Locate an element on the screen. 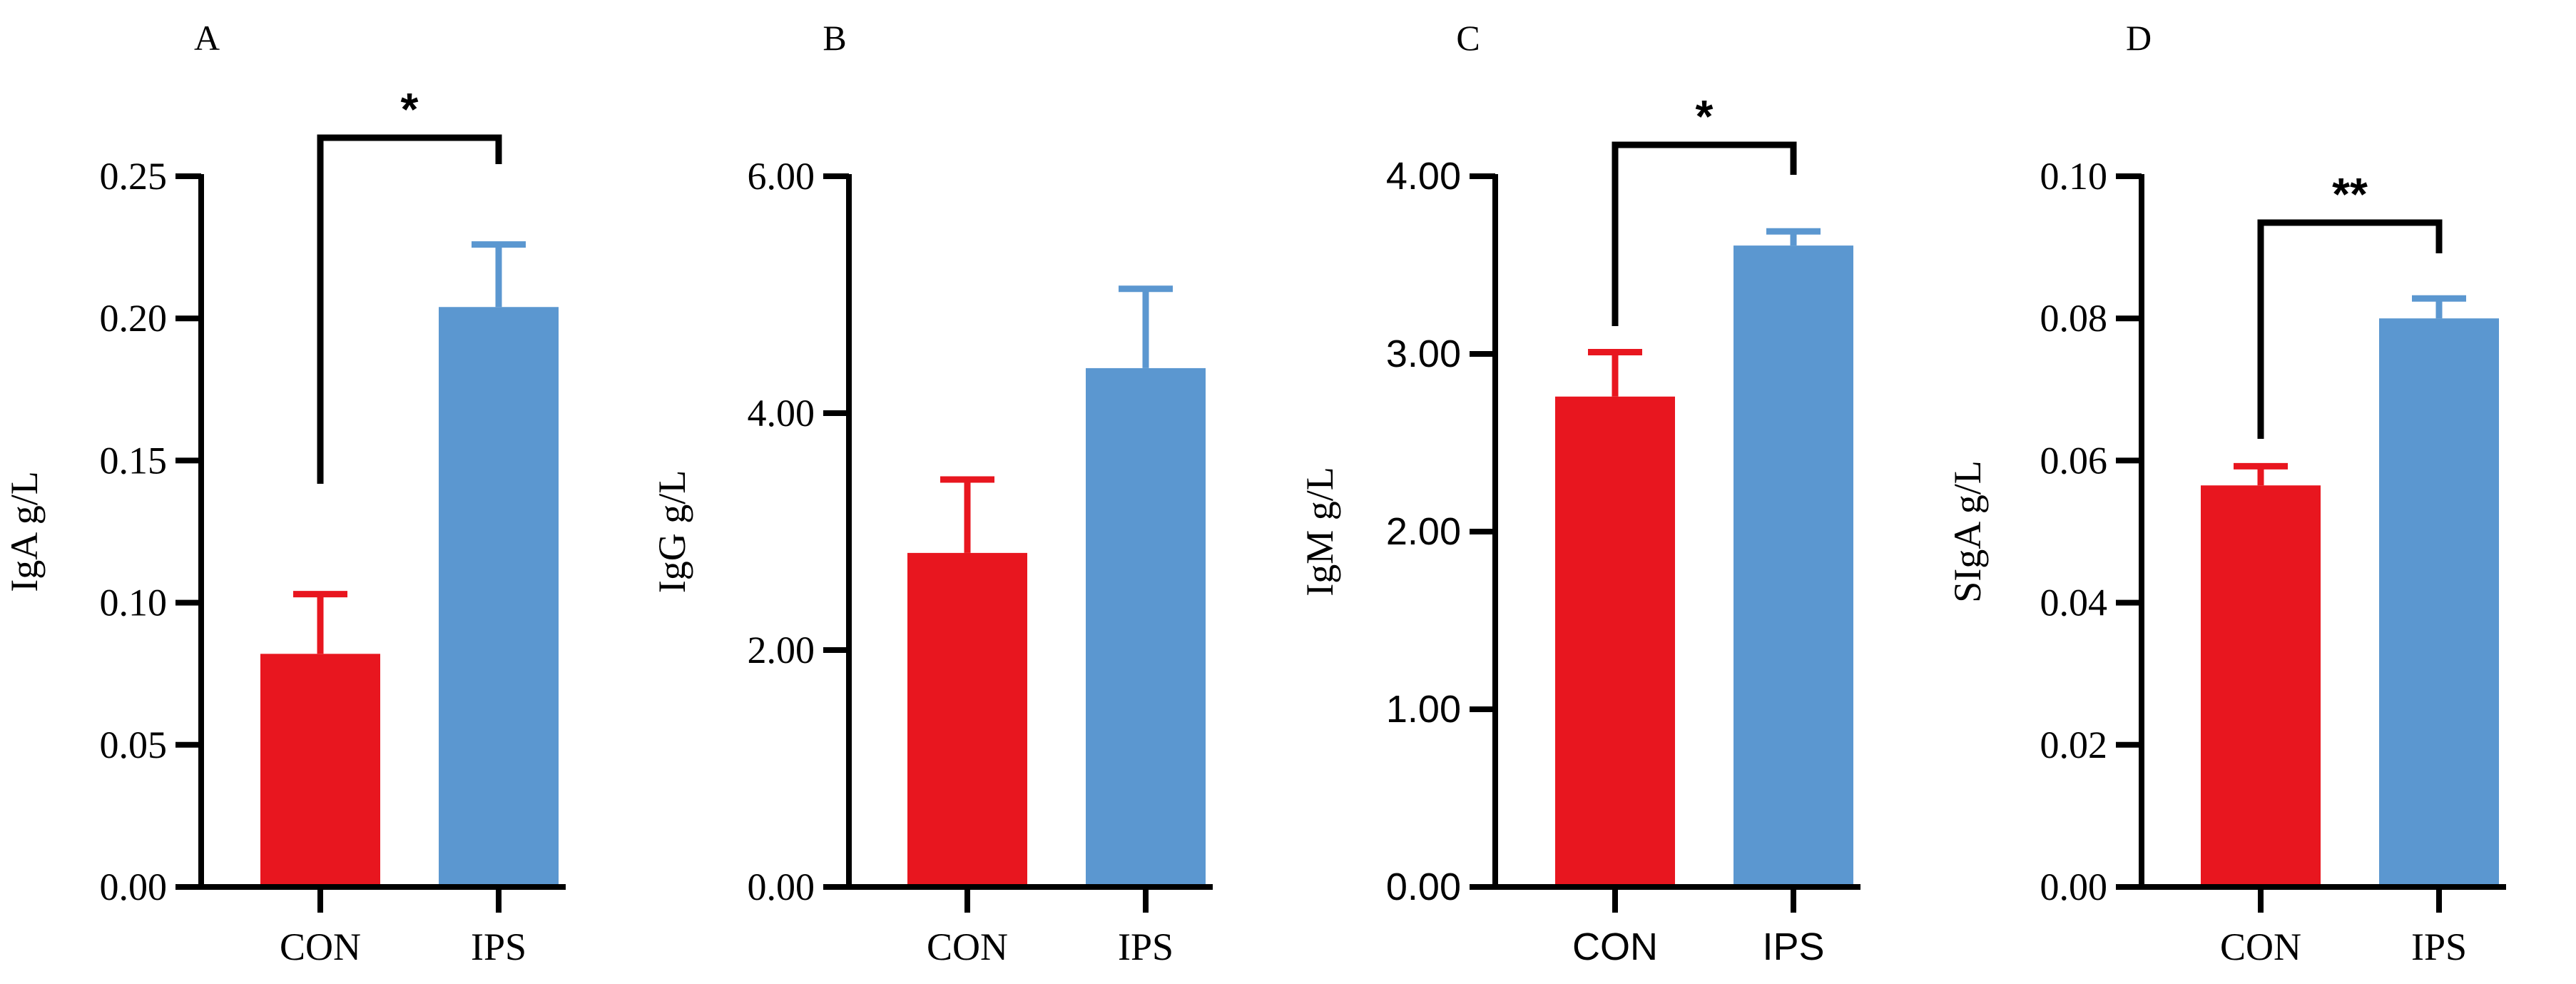  y-axis-label: IgA g/L is located at coordinates (24, 531).